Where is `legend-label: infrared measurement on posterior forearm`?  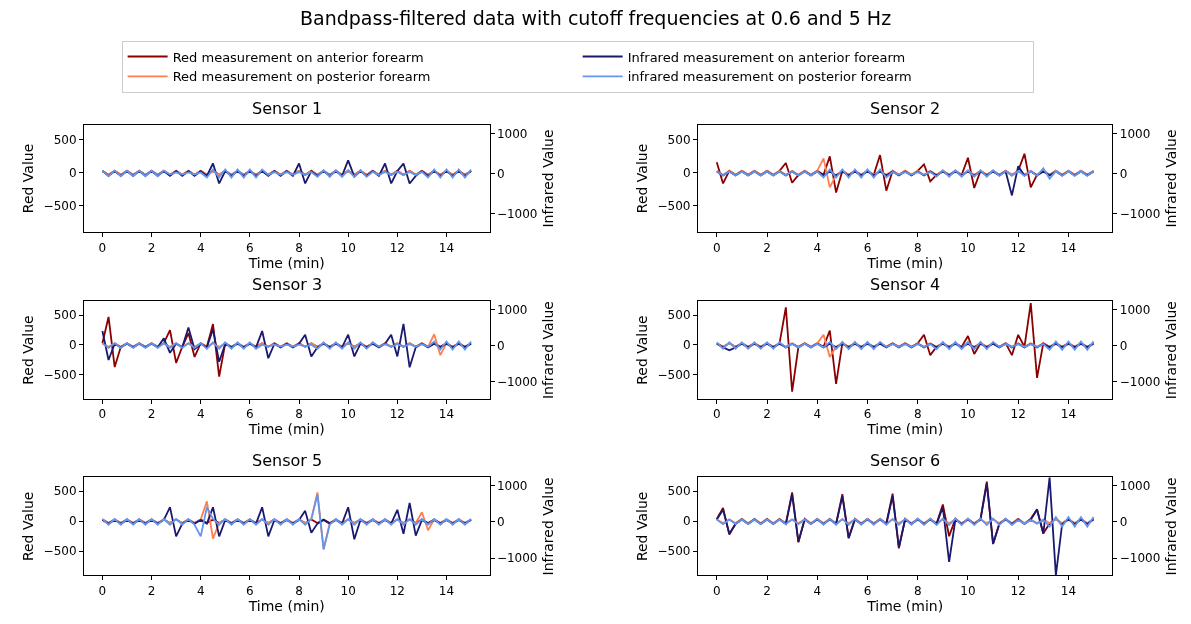 legend-label: infrared measurement on posterior forearm is located at coordinates (769, 77).